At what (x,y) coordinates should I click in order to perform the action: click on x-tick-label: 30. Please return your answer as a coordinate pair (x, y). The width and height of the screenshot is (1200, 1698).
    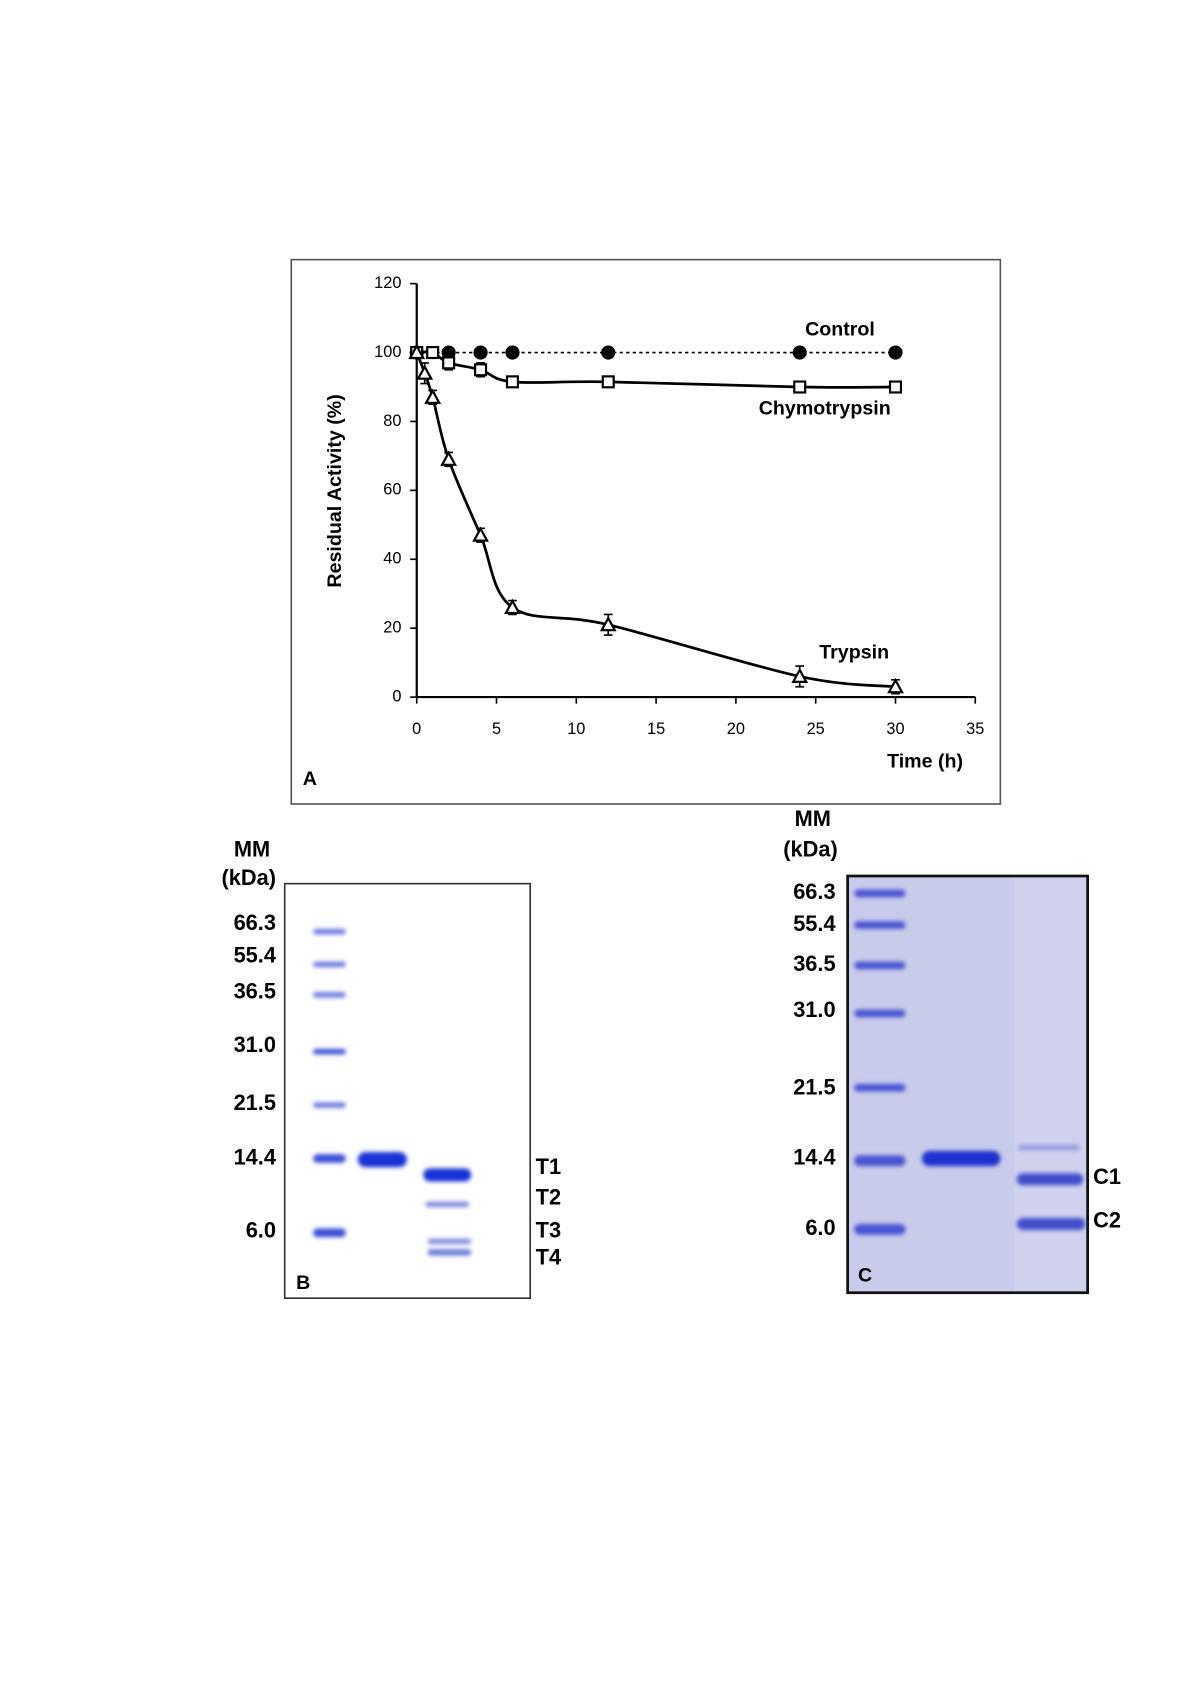
    Looking at the image, I should click on (895, 729).